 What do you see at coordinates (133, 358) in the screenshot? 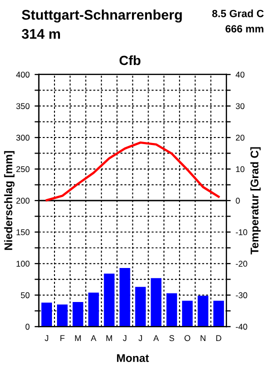
I see `x-axis-title: Monat` at bounding box center [133, 358].